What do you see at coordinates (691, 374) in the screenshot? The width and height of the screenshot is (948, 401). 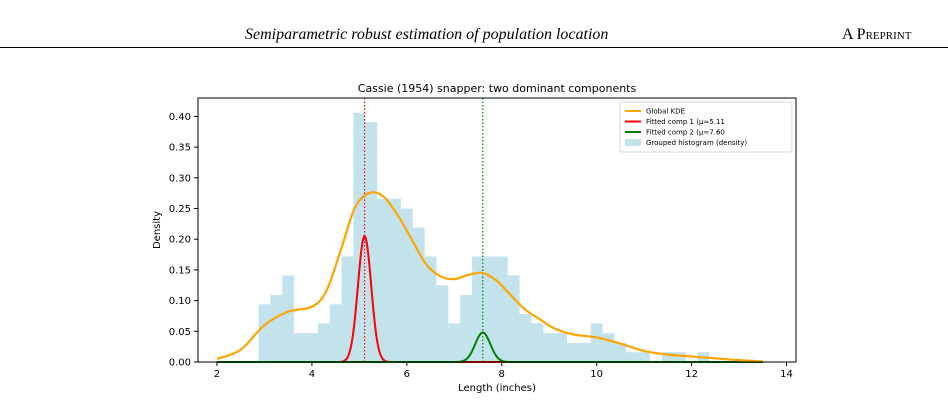 I see `x-tick-label: 12` at bounding box center [691, 374].